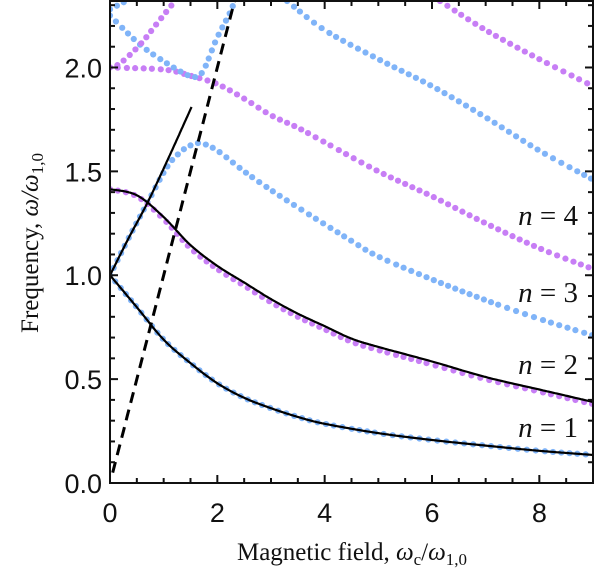 This screenshot has width=600, height=582. What do you see at coordinates (109, 513) in the screenshot?
I see `x-tick-label: 0` at bounding box center [109, 513].